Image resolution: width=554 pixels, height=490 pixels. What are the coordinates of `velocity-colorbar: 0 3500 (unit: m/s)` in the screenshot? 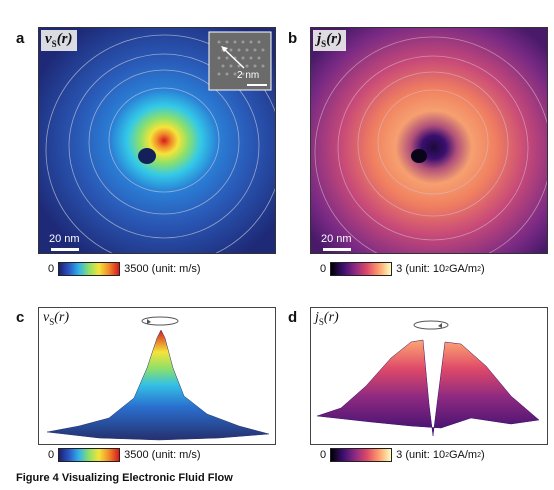 It's located at (124, 269).